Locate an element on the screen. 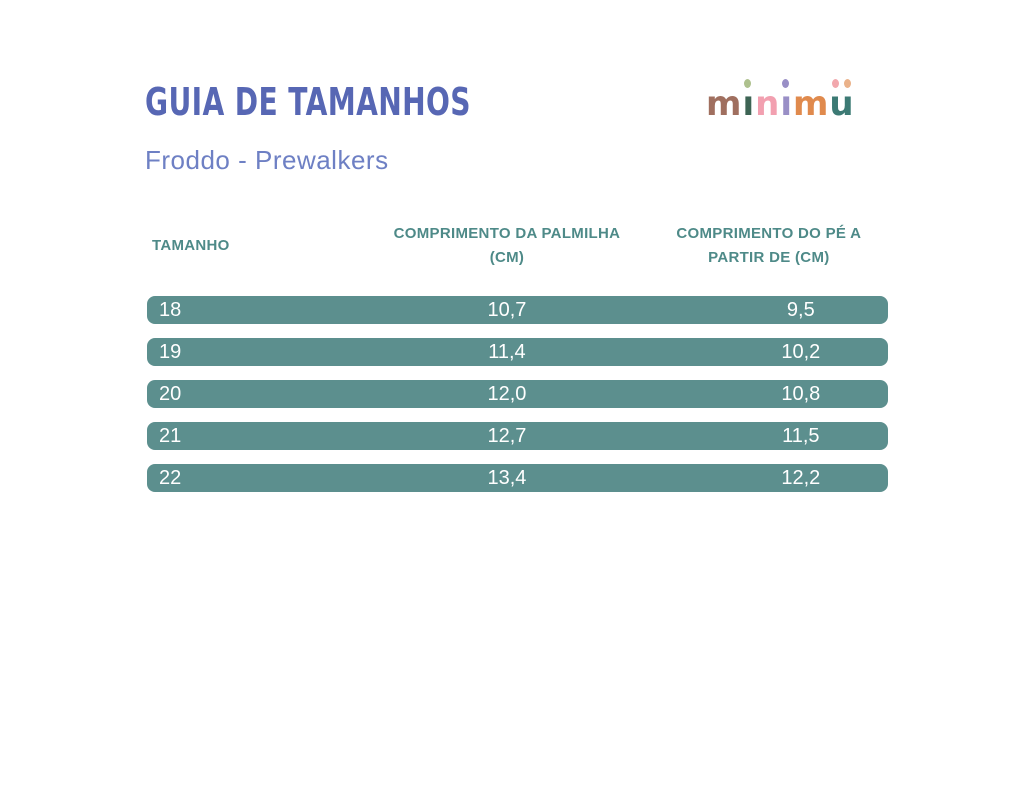 The image size is (1024, 800). column-header-pe-line1: COMPRIMENTO DO PÉ A is located at coordinates (769, 233).